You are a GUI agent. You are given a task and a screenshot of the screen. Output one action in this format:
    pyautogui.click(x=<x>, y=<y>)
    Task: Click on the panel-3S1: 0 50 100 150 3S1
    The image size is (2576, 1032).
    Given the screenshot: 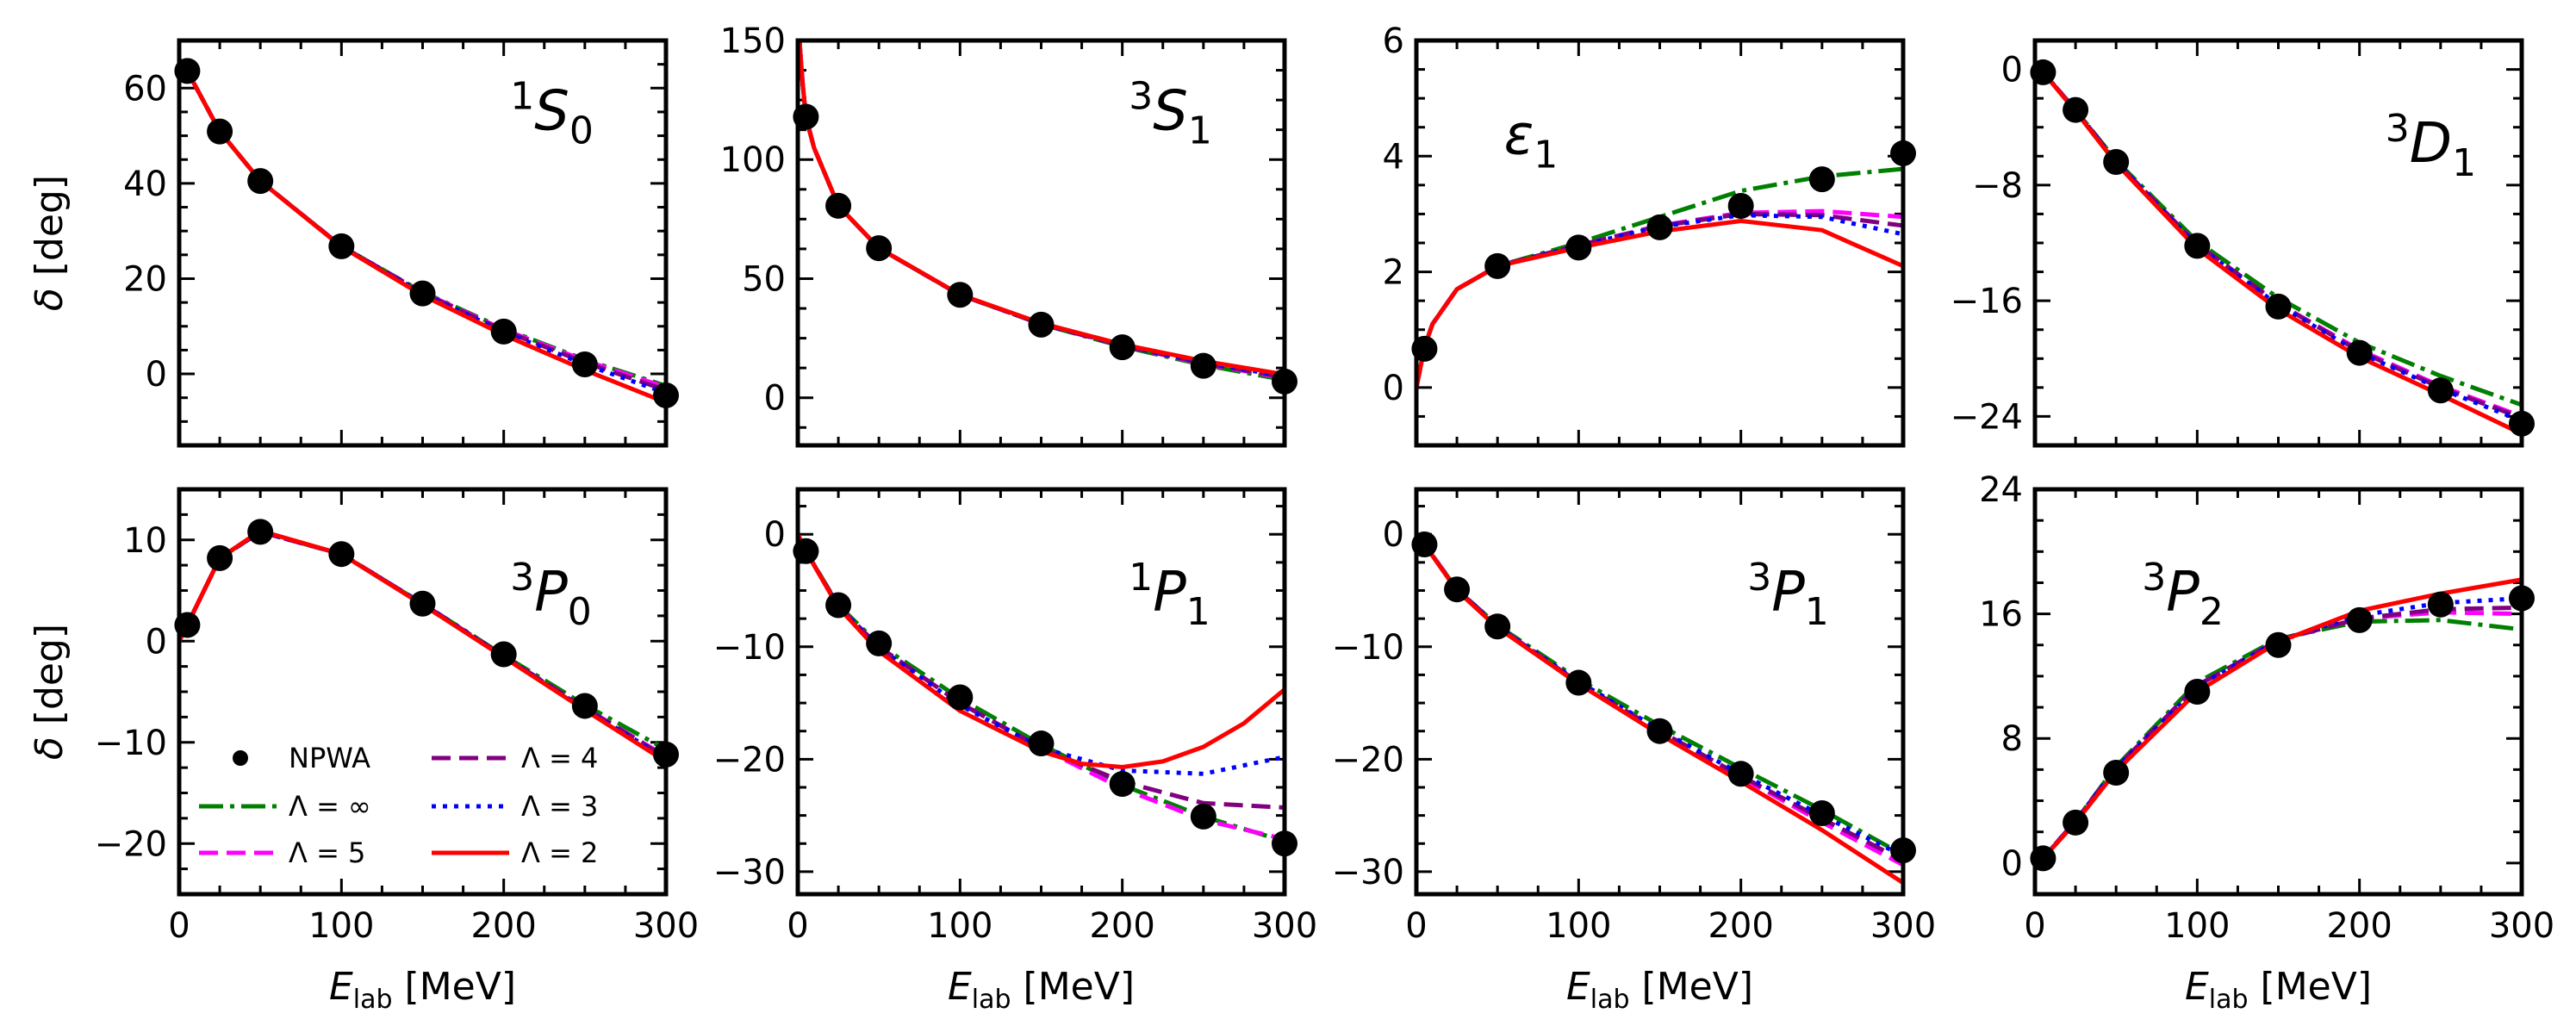 What is the action you would take?
    pyautogui.click(x=1009, y=235)
    